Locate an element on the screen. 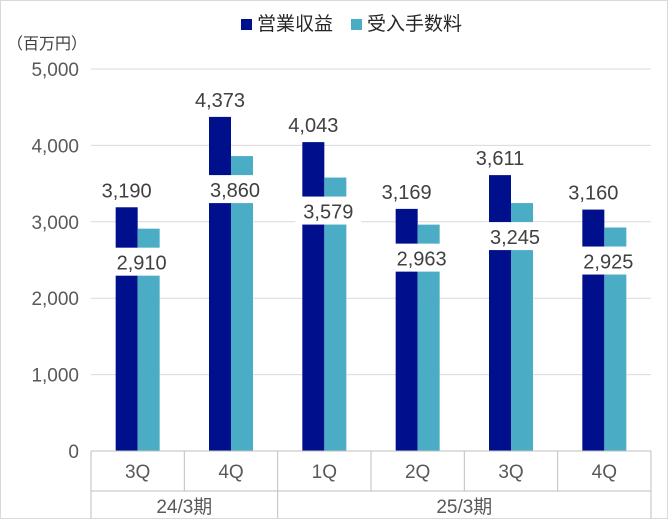  data-label-operating-revenue: 4,373 is located at coordinates (220, 101).